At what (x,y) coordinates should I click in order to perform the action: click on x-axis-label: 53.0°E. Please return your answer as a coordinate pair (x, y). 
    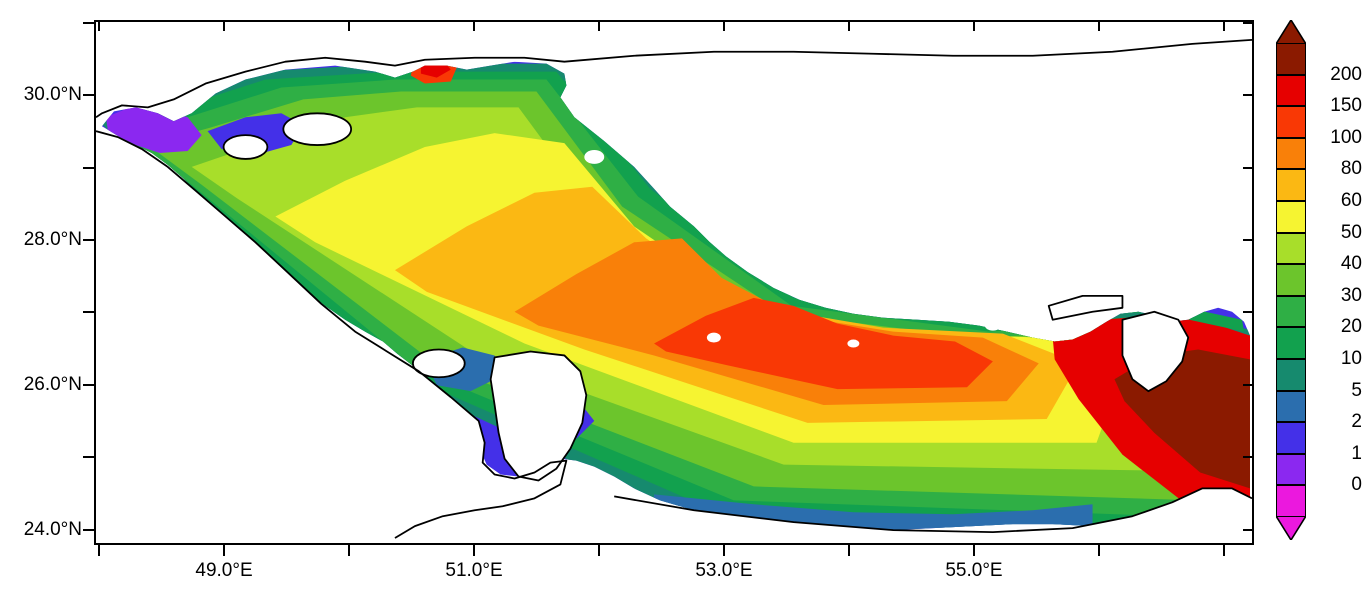
    Looking at the image, I should click on (724, 570).